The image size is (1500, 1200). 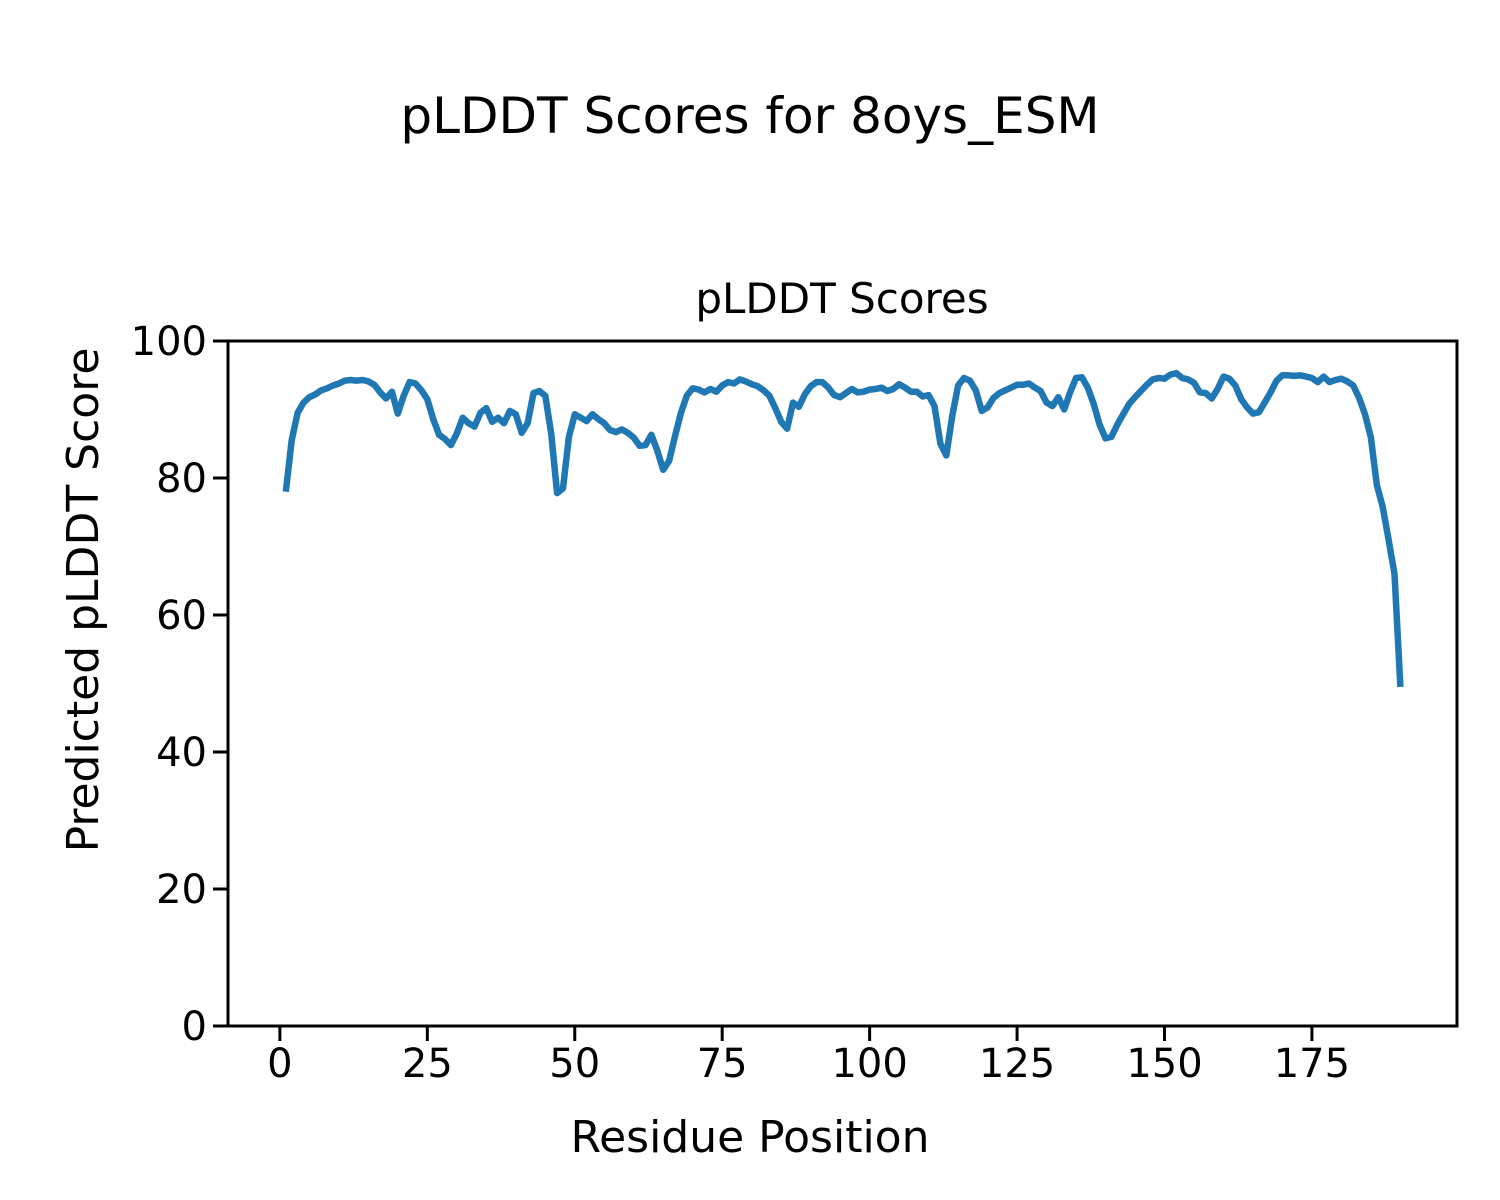 I want to click on x-axis-label: Residue Position, so click(x=749, y=1137).